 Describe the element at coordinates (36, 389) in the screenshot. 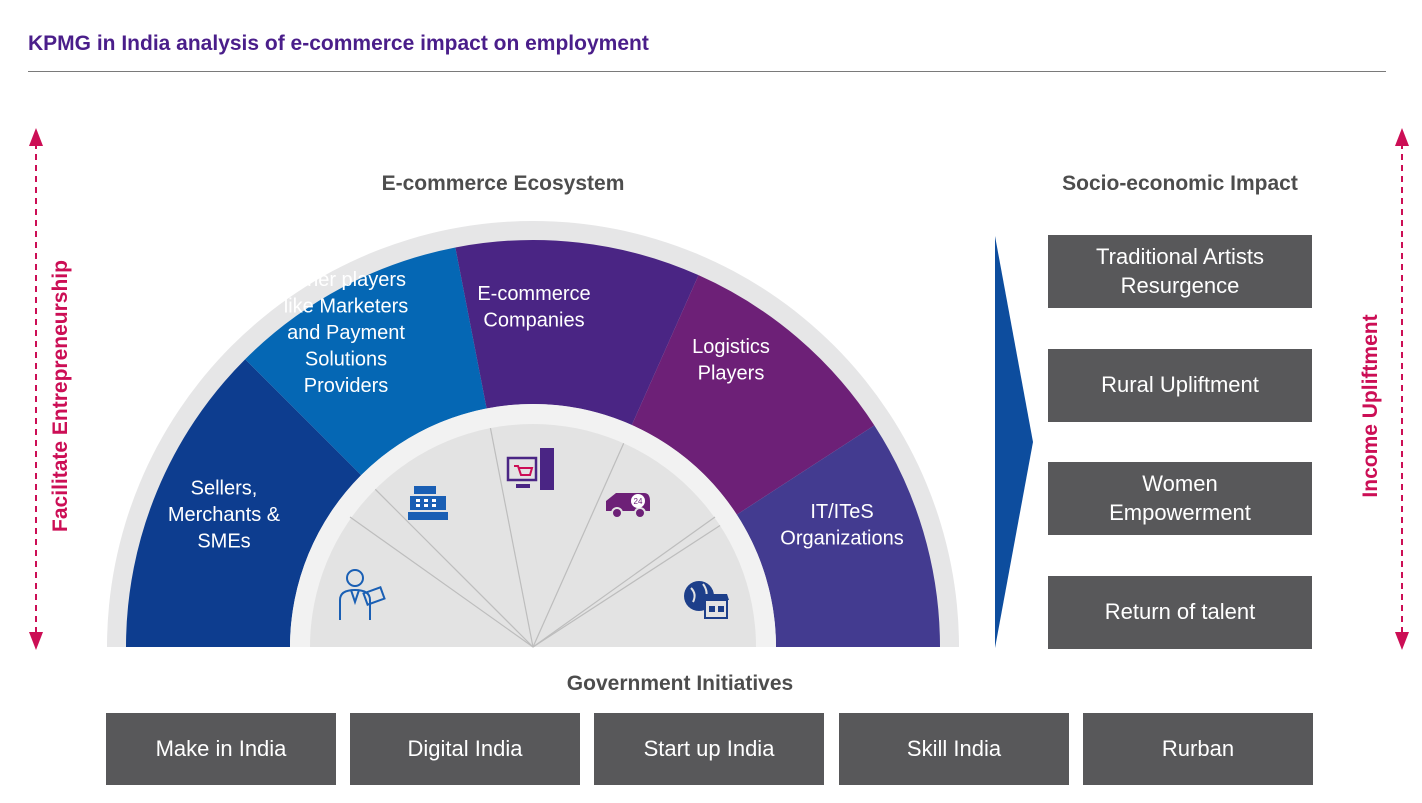

I see `left-dashed-arrow` at that location.